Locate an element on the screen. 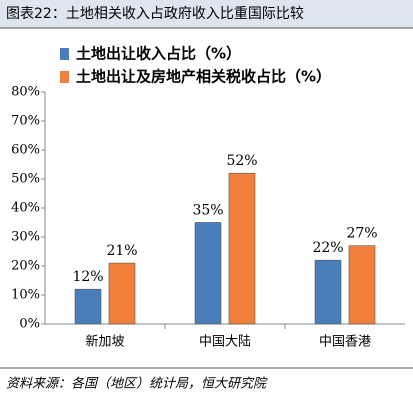 Image resolution: width=413 pixels, height=402 pixels. y-tick-label: 30% is located at coordinates (25, 237).